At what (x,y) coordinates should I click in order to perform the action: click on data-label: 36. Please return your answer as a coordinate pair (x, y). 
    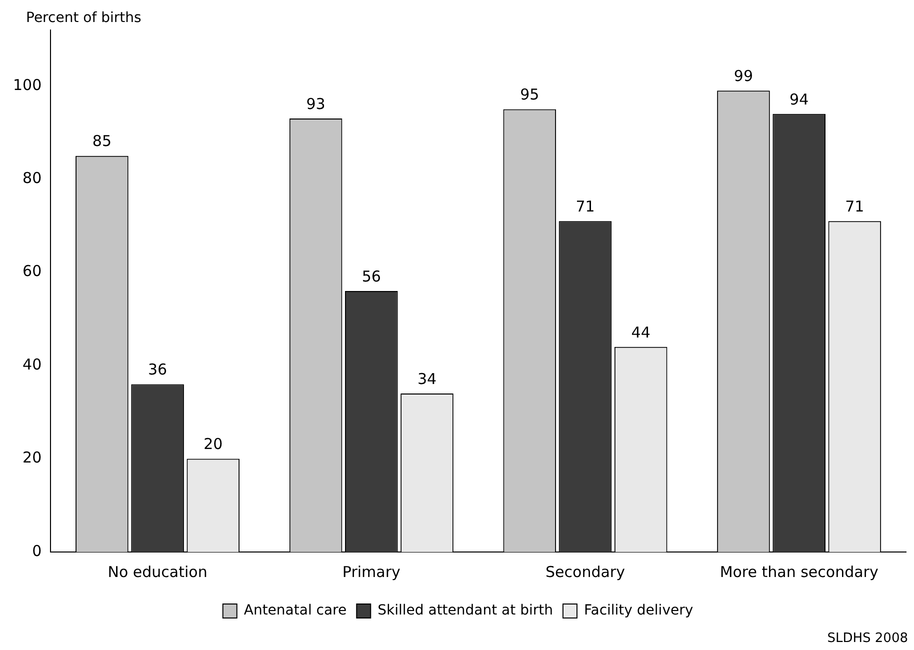
    Looking at the image, I should click on (158, 369).